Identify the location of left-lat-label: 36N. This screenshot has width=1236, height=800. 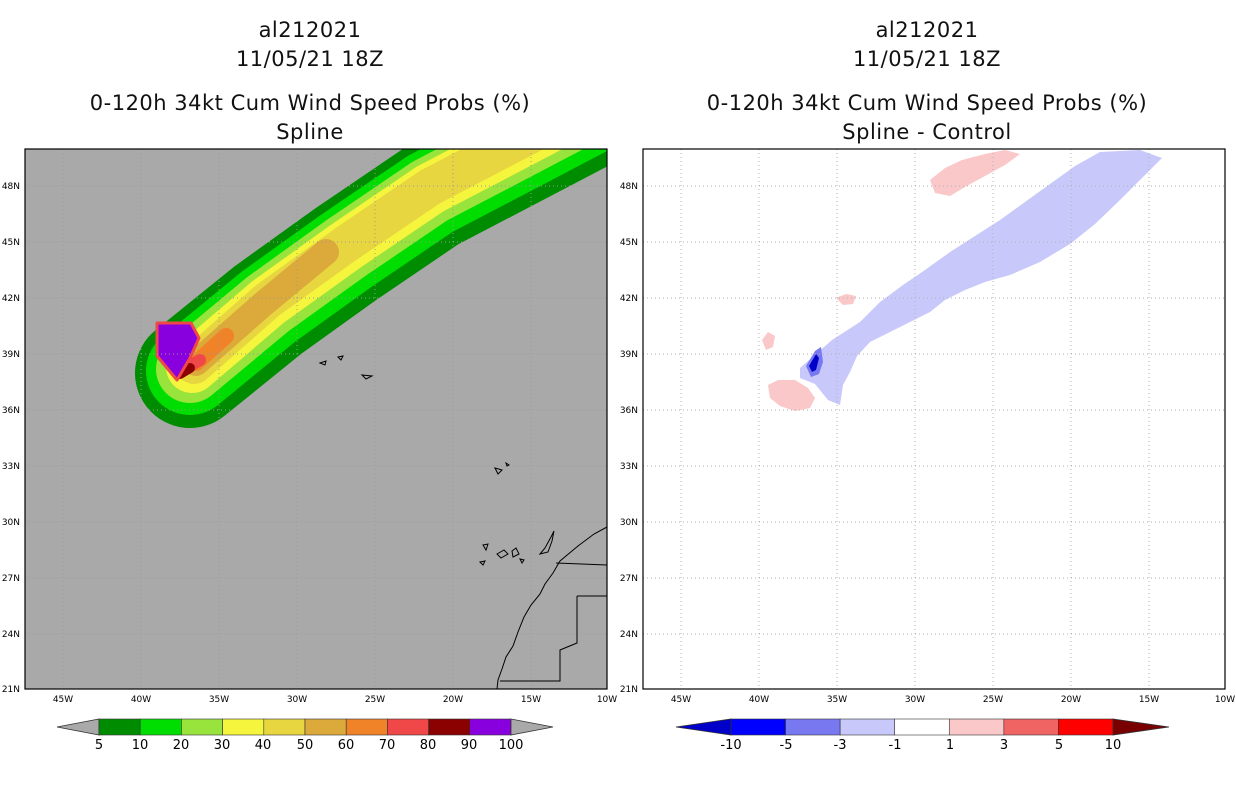
(11, 411).